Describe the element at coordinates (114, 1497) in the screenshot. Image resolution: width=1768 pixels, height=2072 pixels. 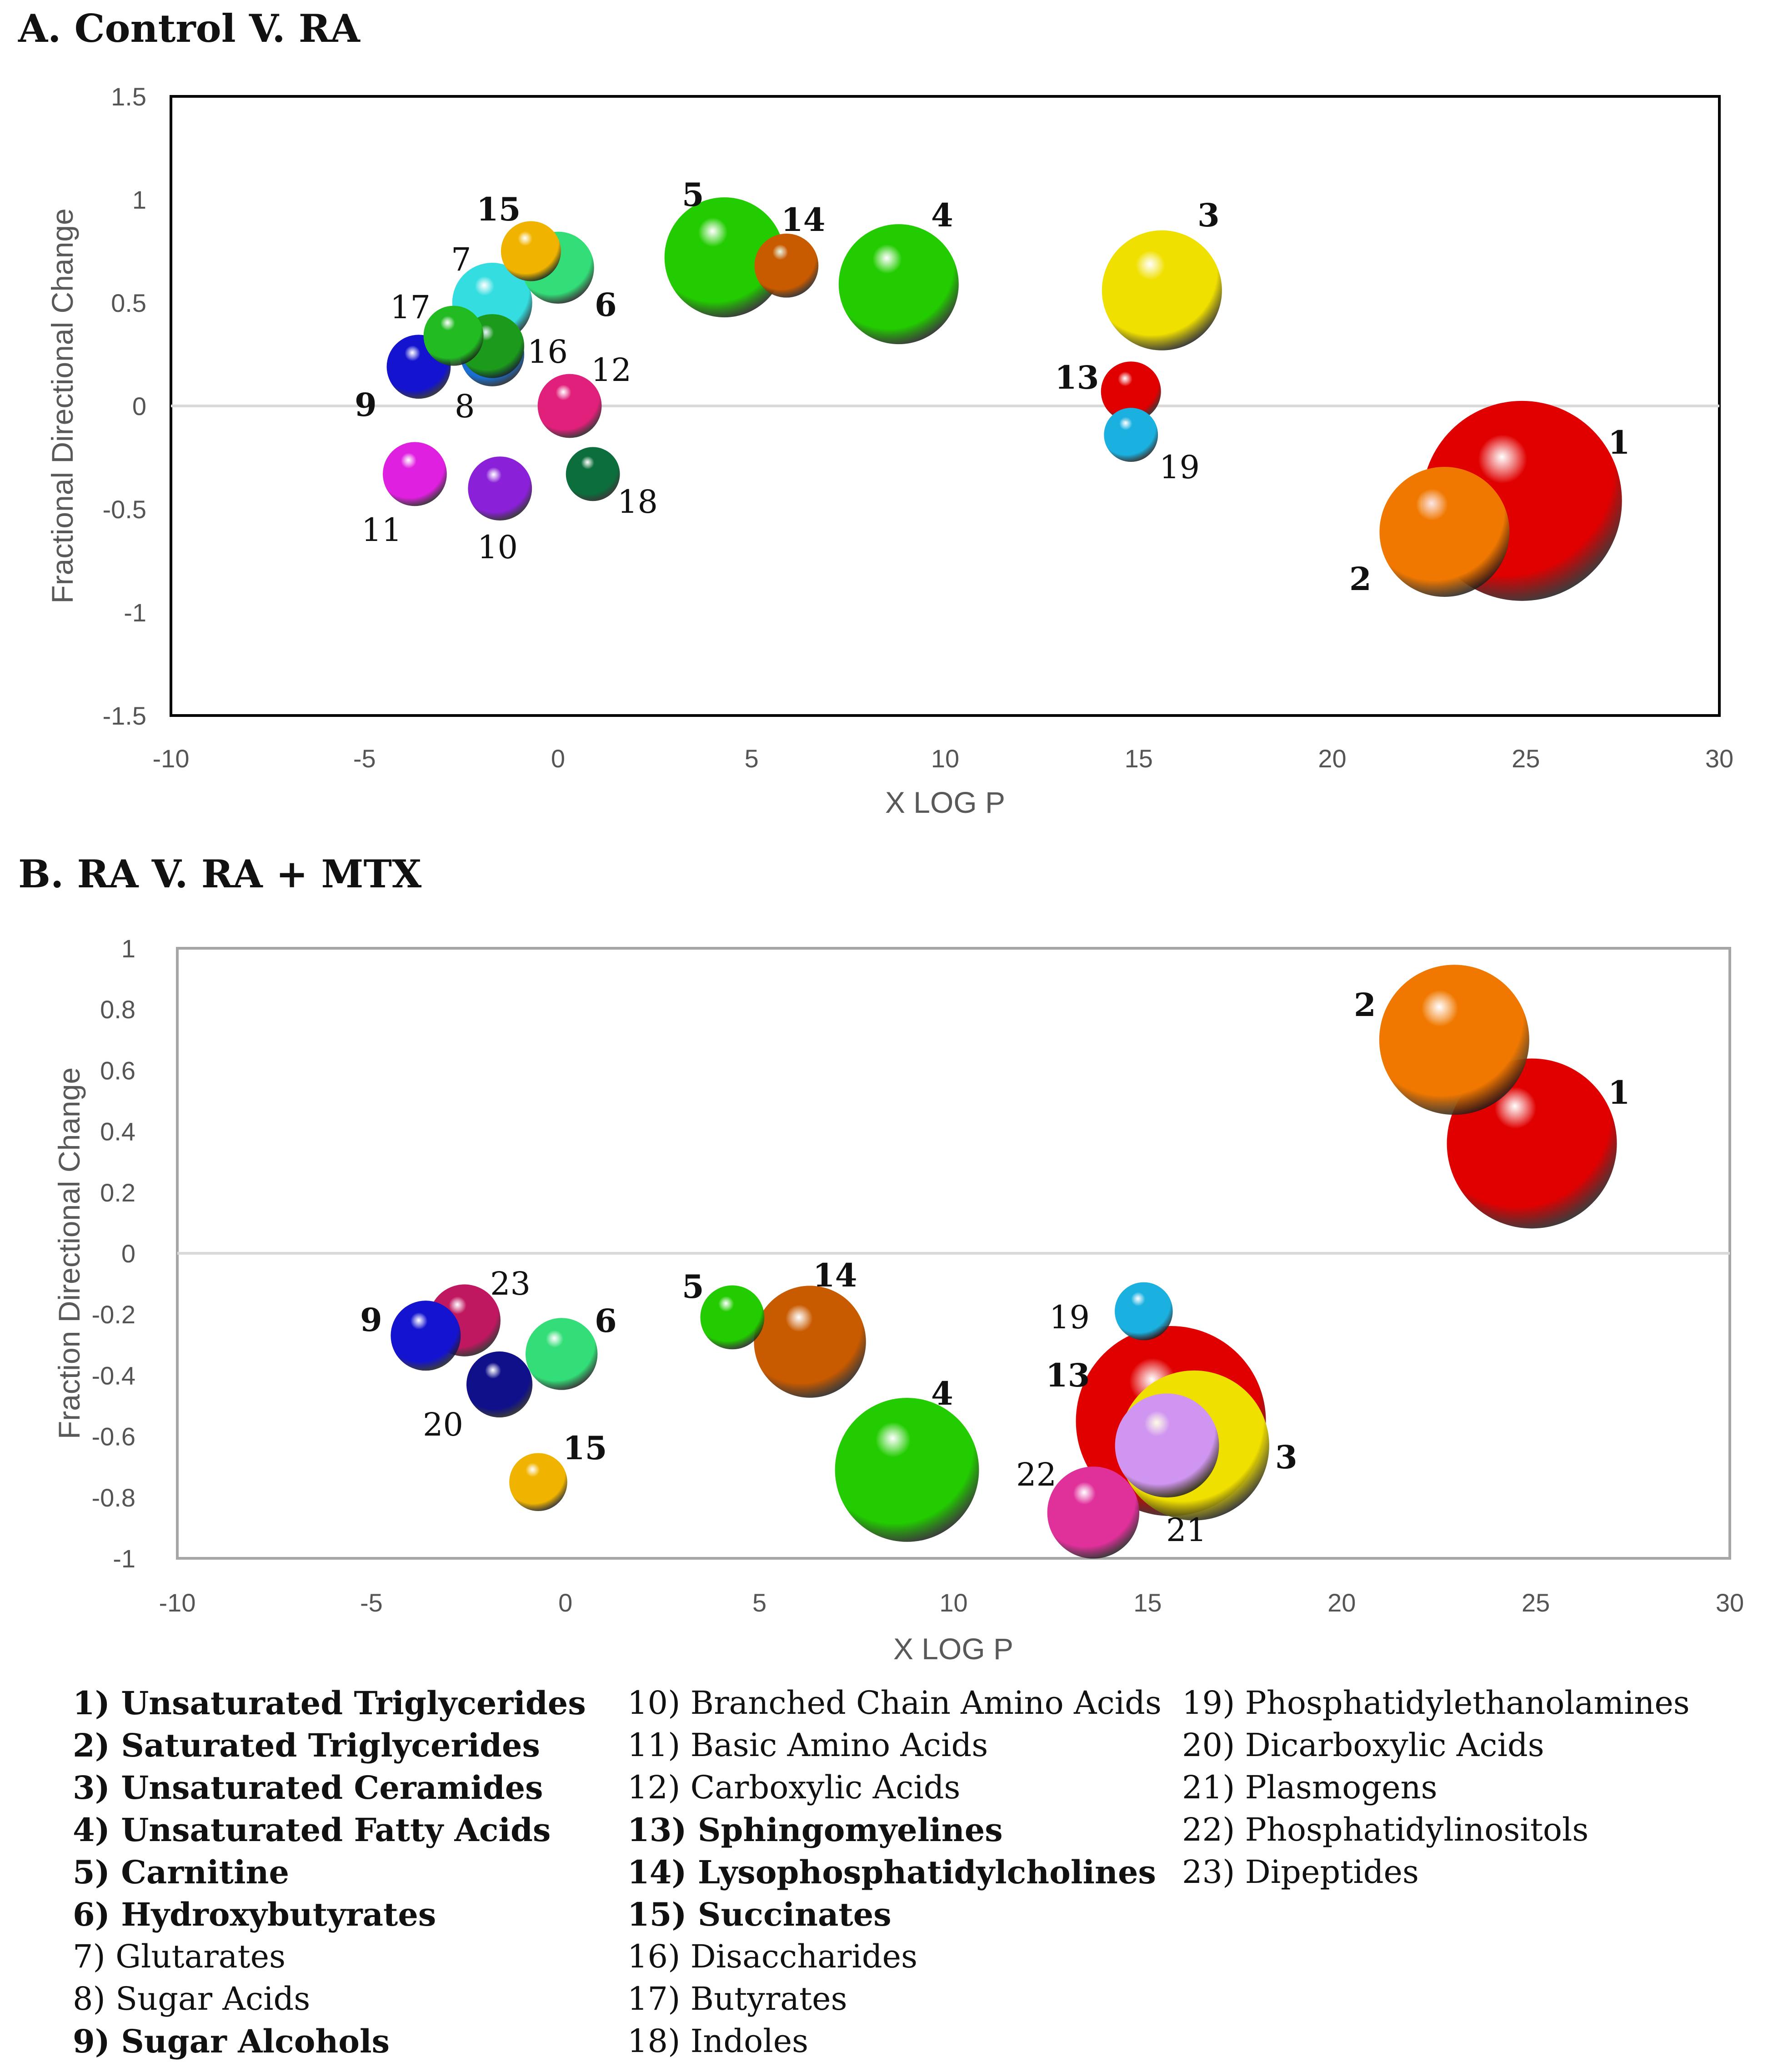
I see `panel-b-y-tick-label: -0.8` at that location.